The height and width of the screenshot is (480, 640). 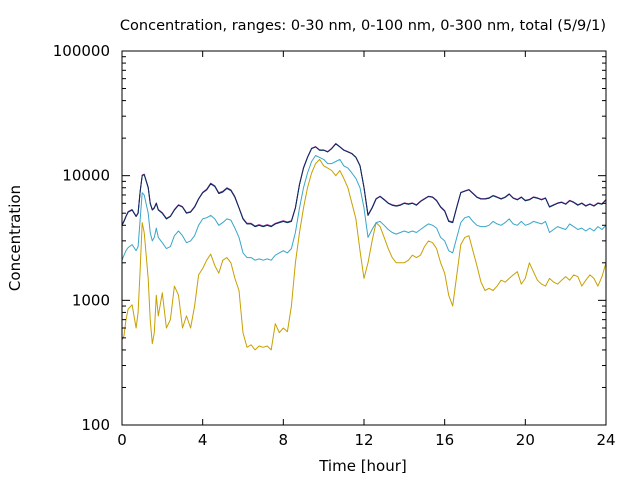 What do you see at coordinates (605, 440) in the screenshot?
I see `x-tick-label: 24` at bounding box center [605, 440].